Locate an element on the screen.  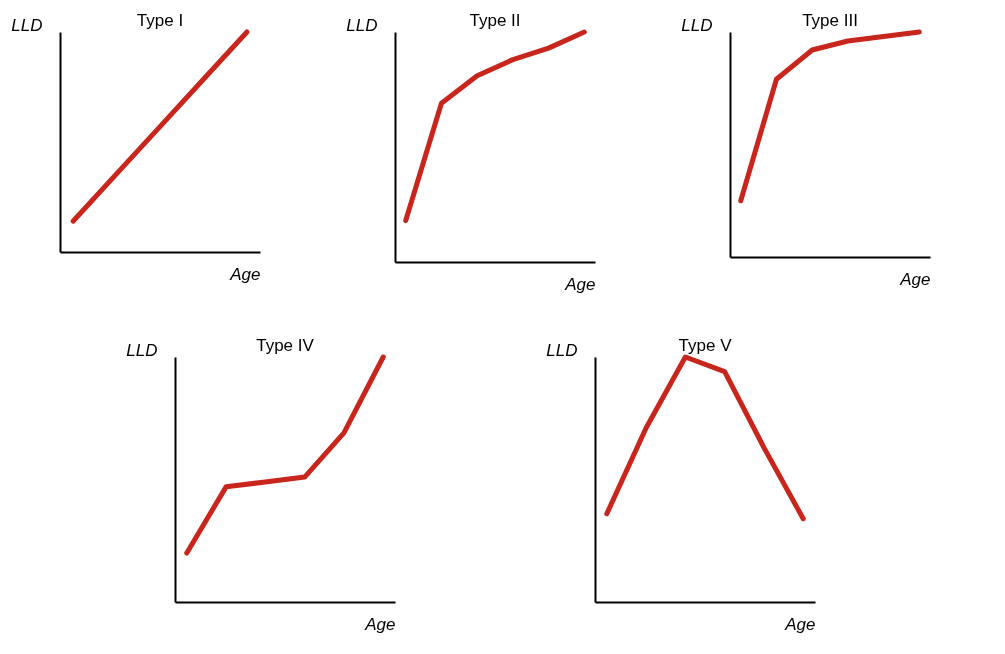
chart-title: Type V is located at coordinates (705, 345).